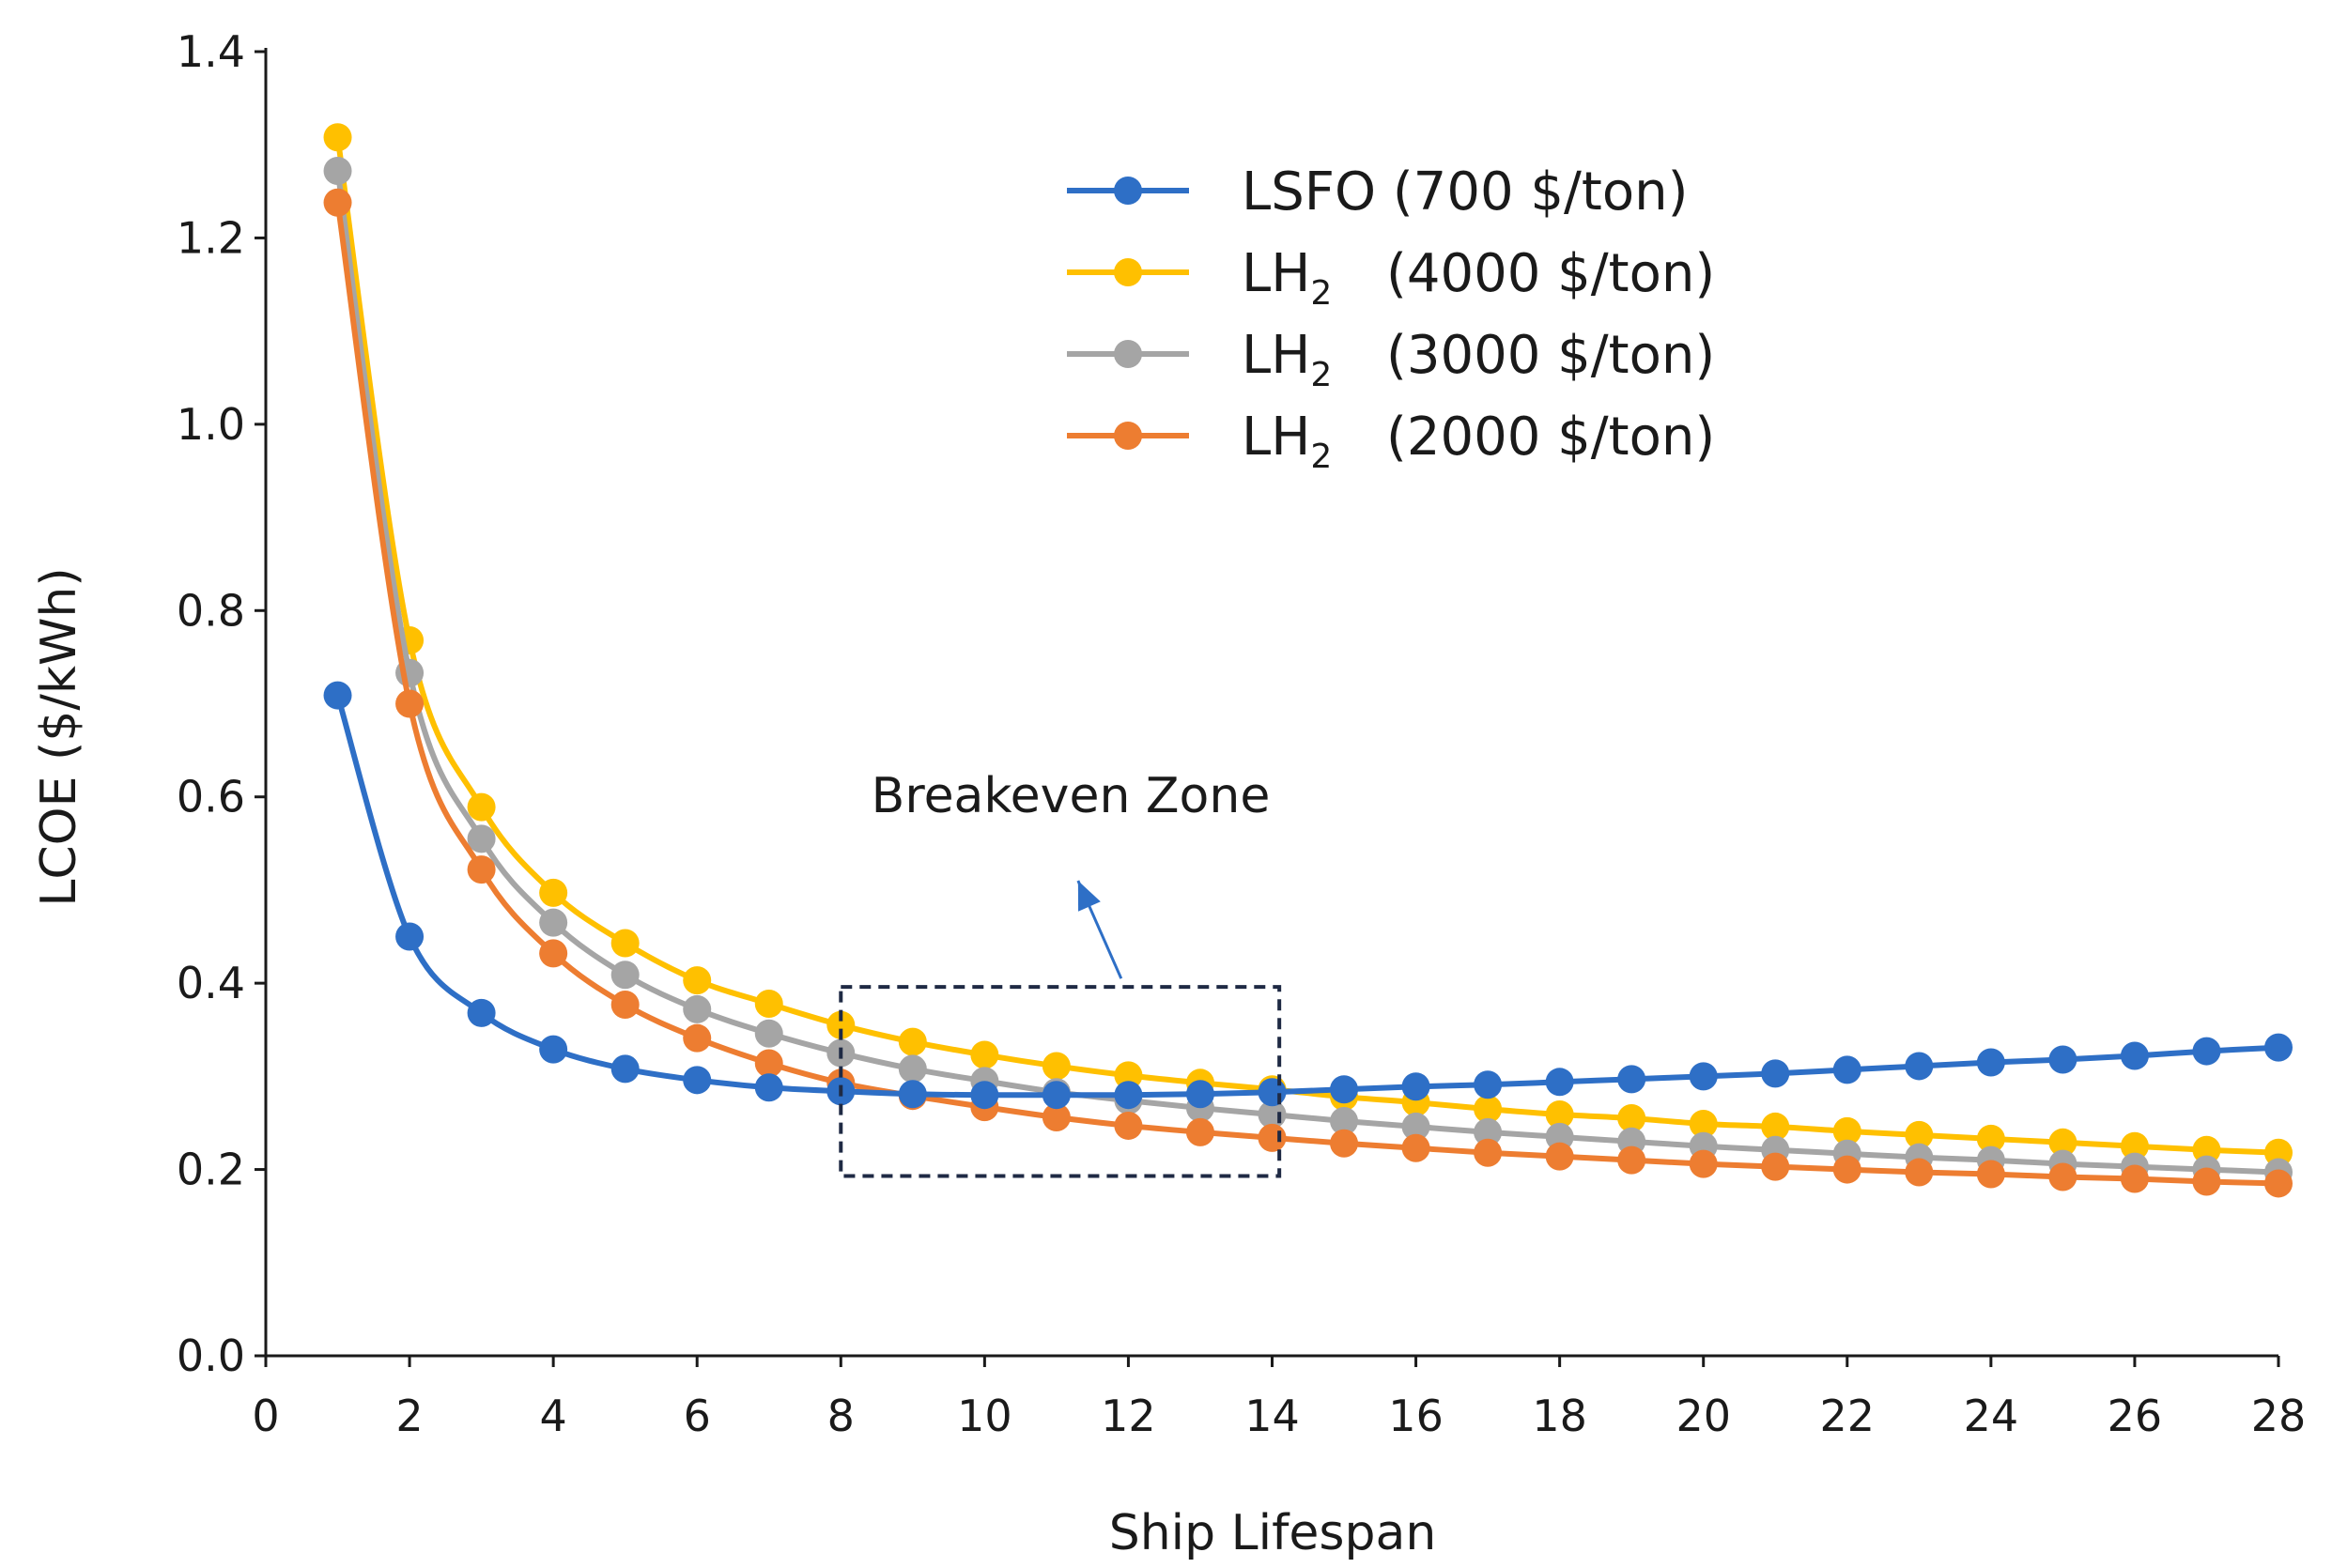 The image size is (2332, 1568). Describe the element at coordinates (1465, 192) in the screenshot. I see `legend-label: LSFO (700 $/ton)` at that location.